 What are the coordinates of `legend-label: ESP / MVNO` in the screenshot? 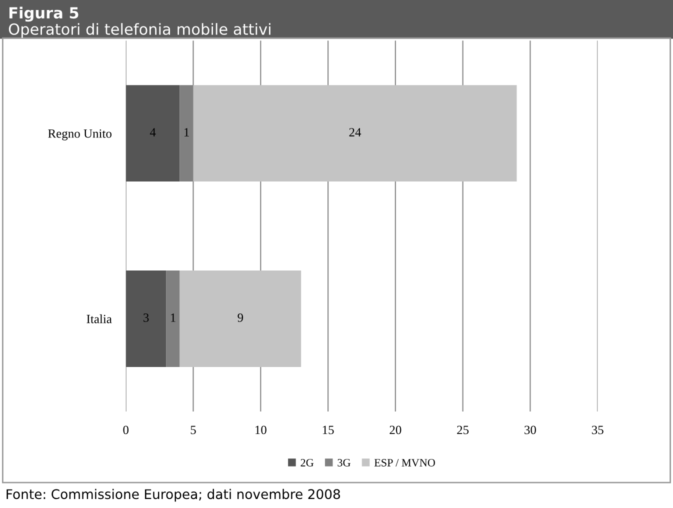 It's located at (404, 462).